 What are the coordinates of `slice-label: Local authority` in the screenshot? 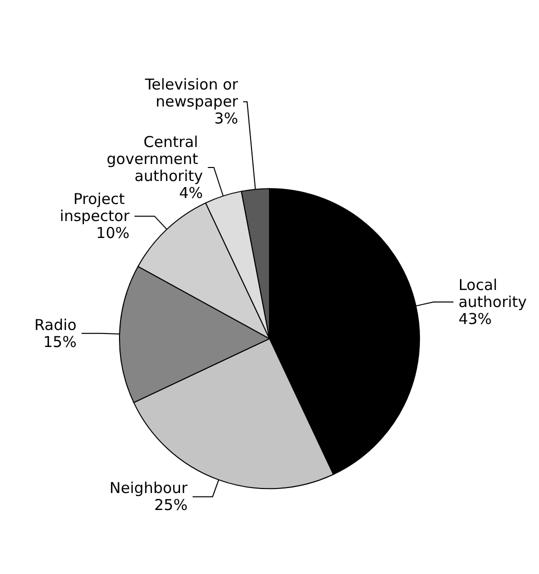 It's located at (492, 294).